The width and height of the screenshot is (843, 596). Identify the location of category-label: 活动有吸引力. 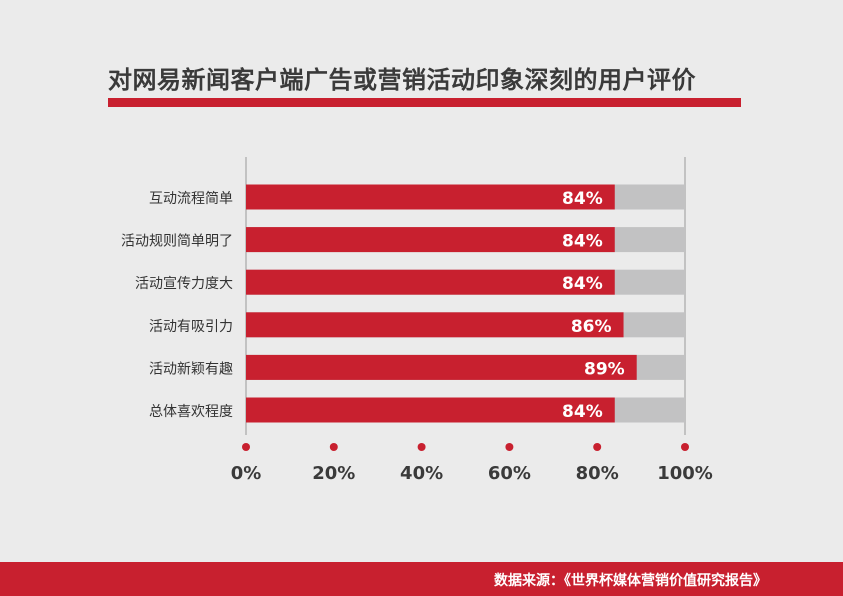
(191, 327).